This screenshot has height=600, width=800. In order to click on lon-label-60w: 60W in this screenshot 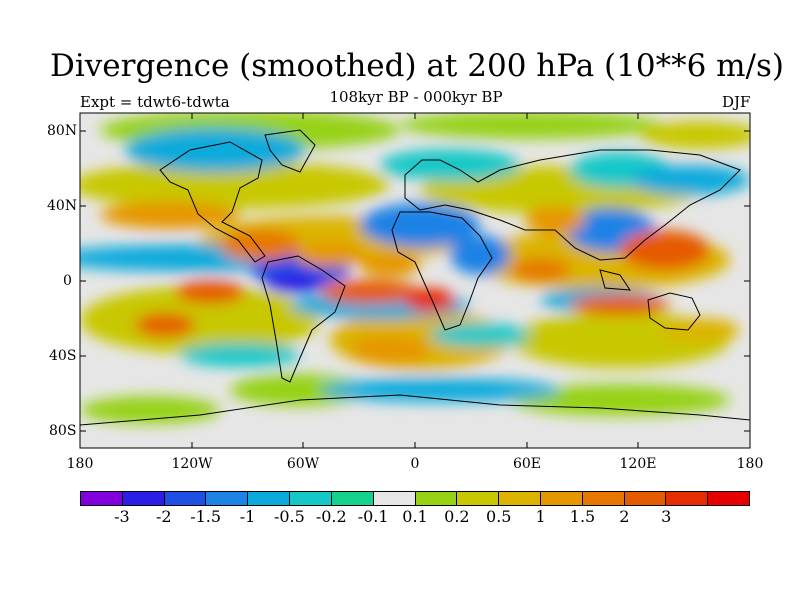, I will do `click(303, 464)`.